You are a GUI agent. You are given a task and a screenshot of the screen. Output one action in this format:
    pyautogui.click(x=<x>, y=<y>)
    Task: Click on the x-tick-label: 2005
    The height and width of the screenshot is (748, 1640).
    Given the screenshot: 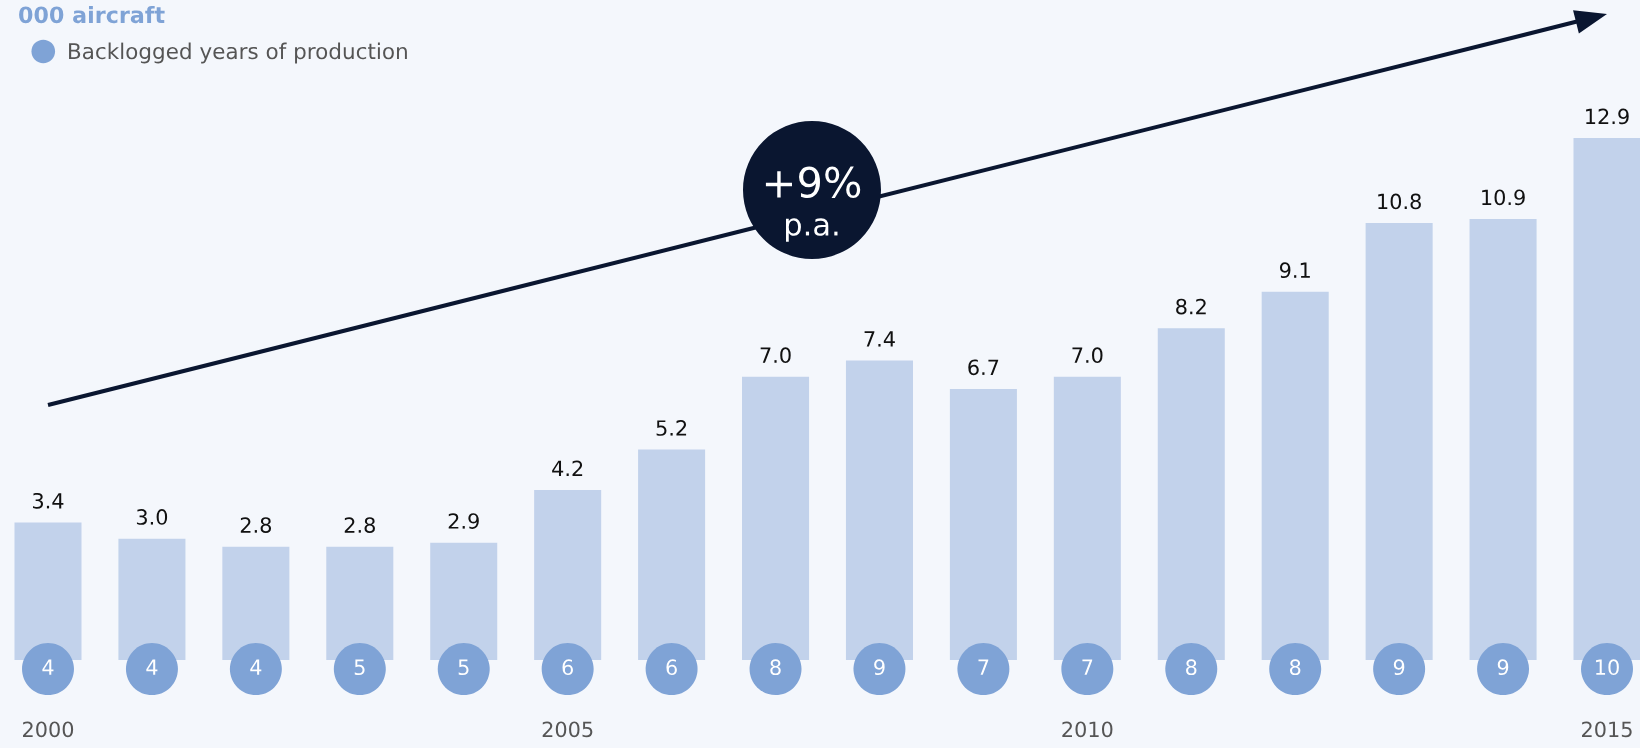 What is the action you would take?
    pyautogui.click(x=567, y=729)
    